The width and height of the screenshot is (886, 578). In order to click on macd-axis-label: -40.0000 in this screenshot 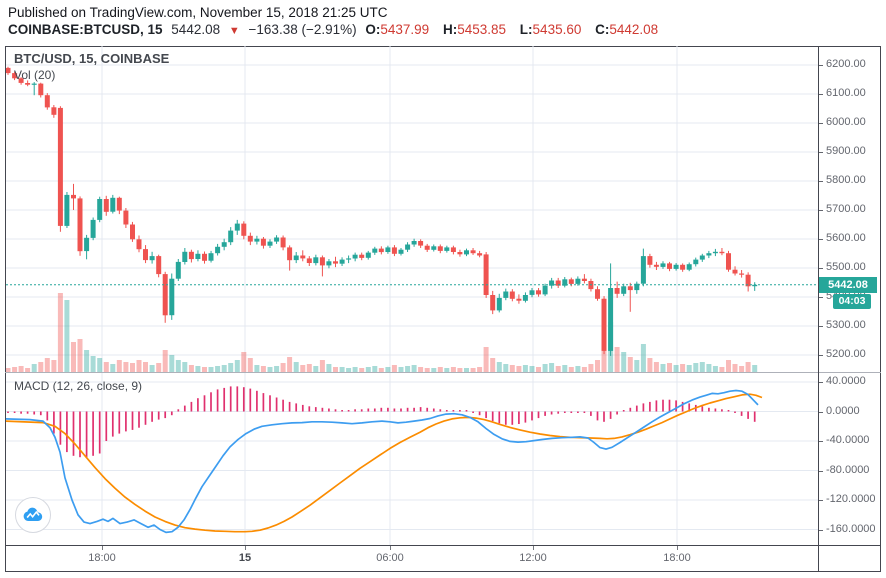, I will do `click(848, 440)`.